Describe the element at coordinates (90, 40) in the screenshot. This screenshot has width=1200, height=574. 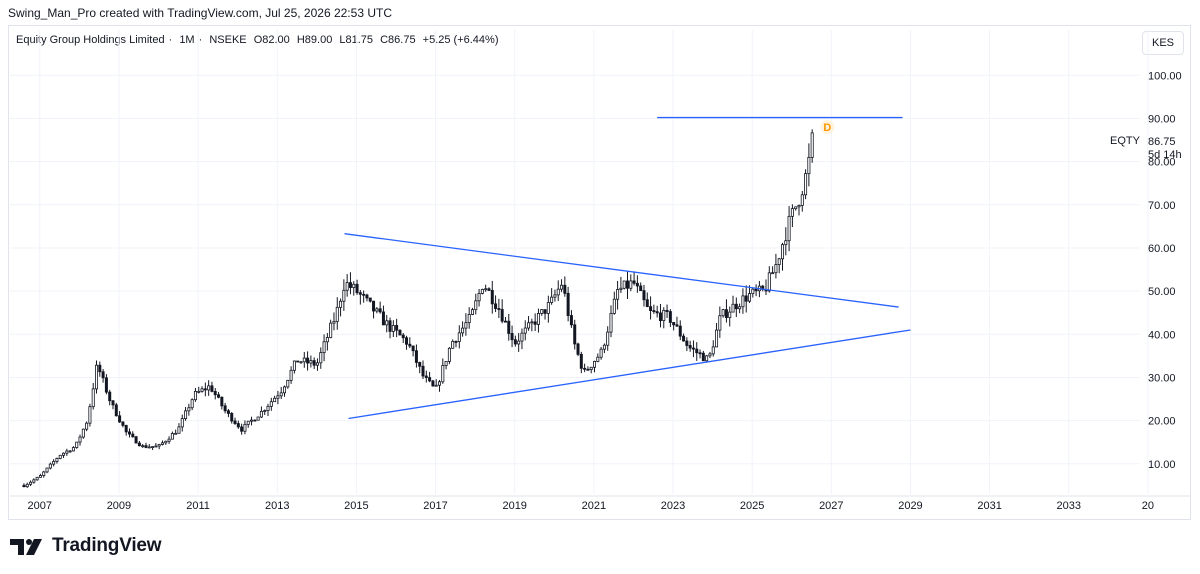
I see `symbol-name: Equity Group Holdings Limited` at that location.